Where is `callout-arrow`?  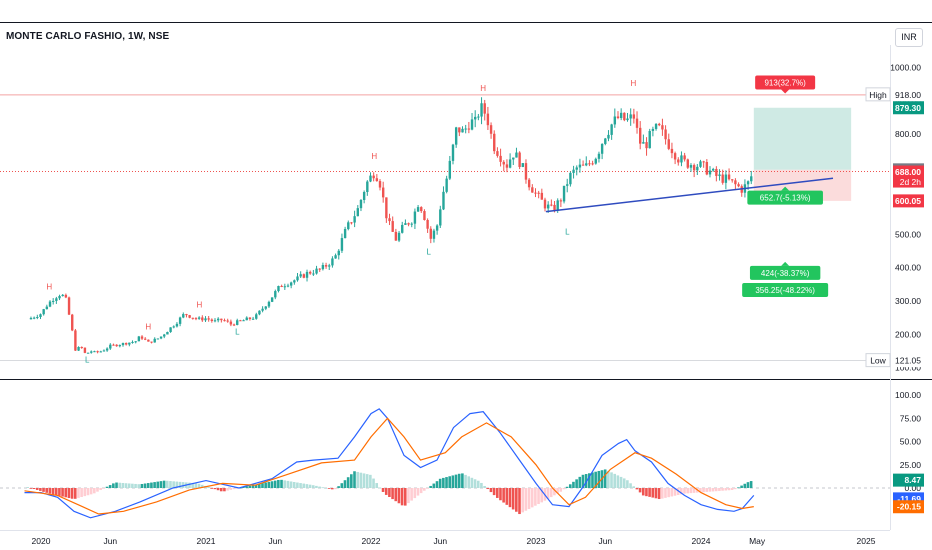 callout-arrow is located at coordinates (785, 188).